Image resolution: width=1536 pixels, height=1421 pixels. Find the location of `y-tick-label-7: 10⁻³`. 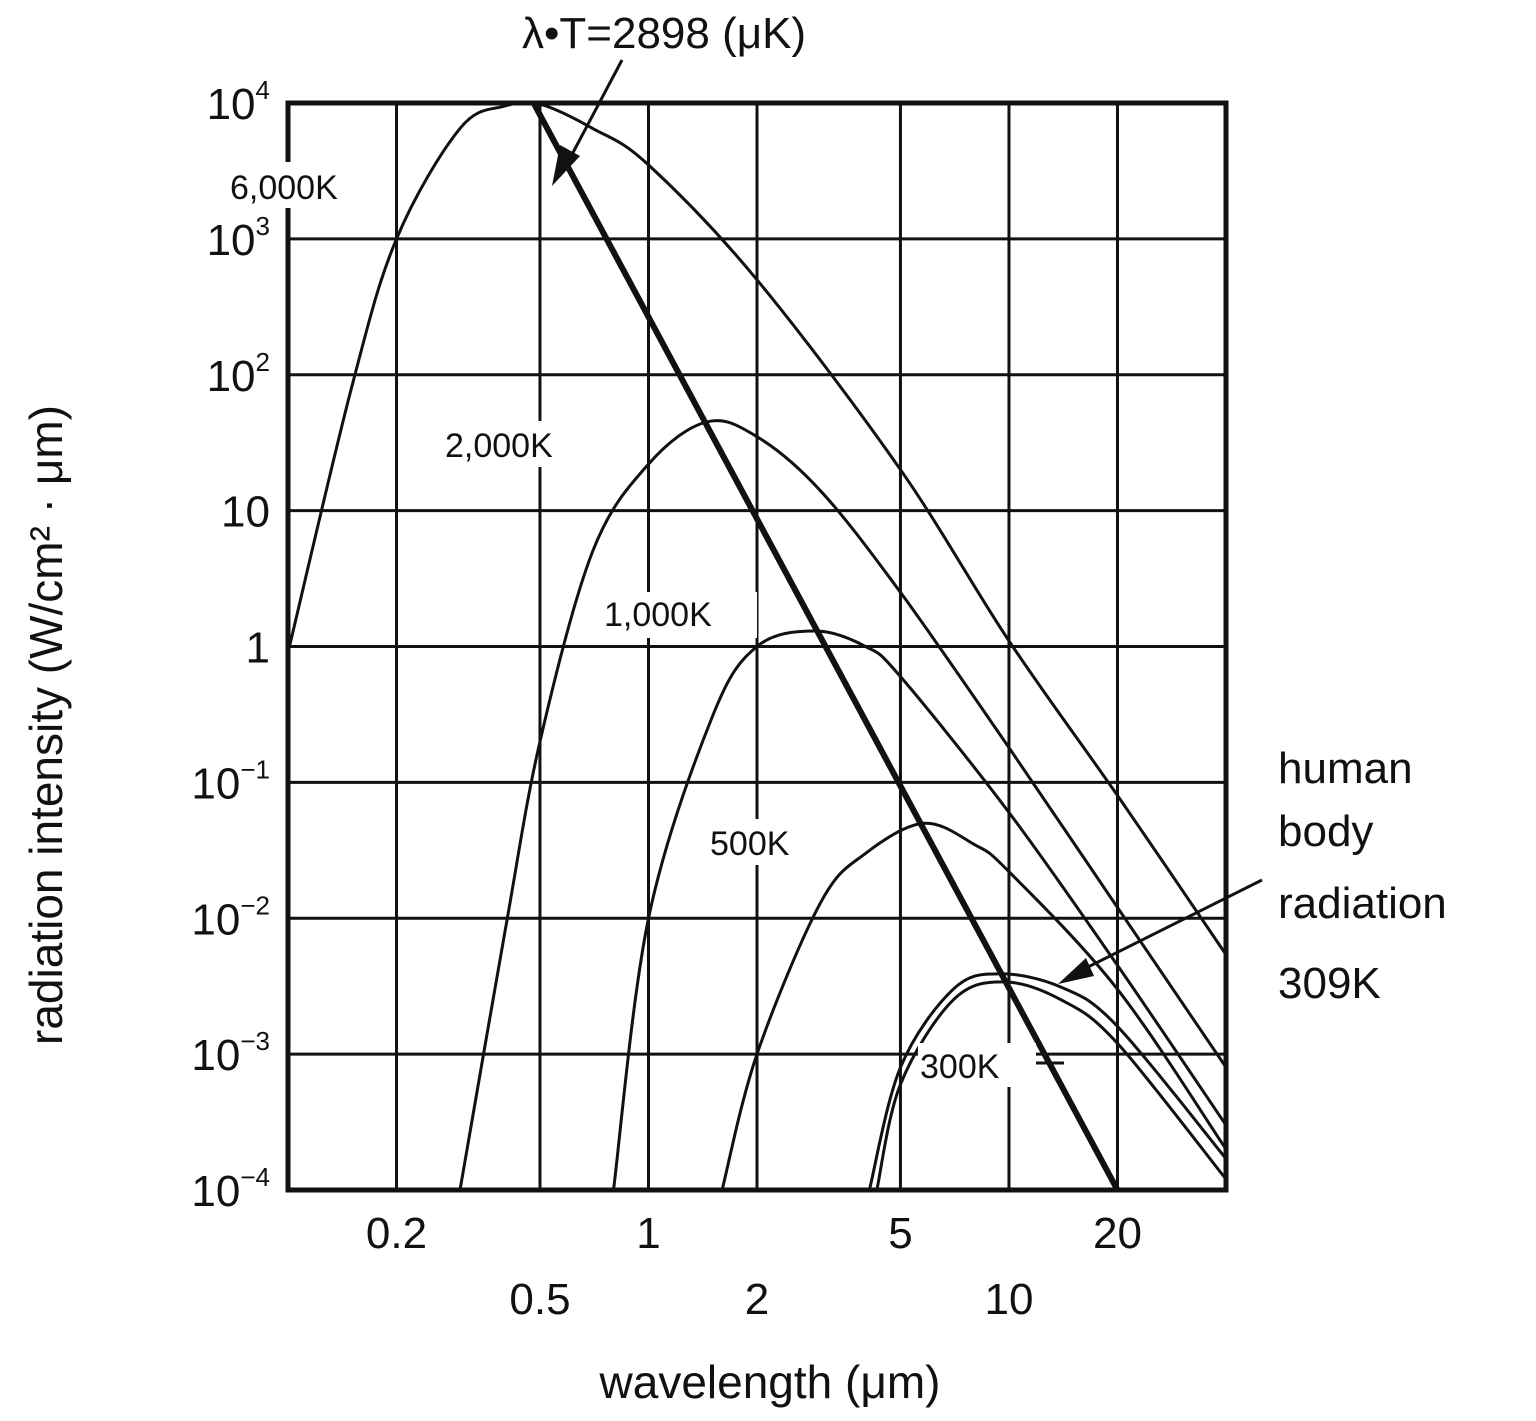

y-tick-label-7: 10⁻³ is located at coordinates (230, 1053).